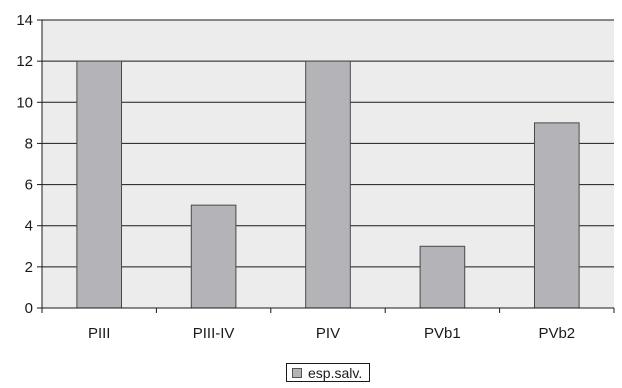 This screenshot has width=622, height=388. What do you see at coordinates (24, 102) in the screenshot?
I see `y-tick-label: 10` at bounding box center [24, 102].